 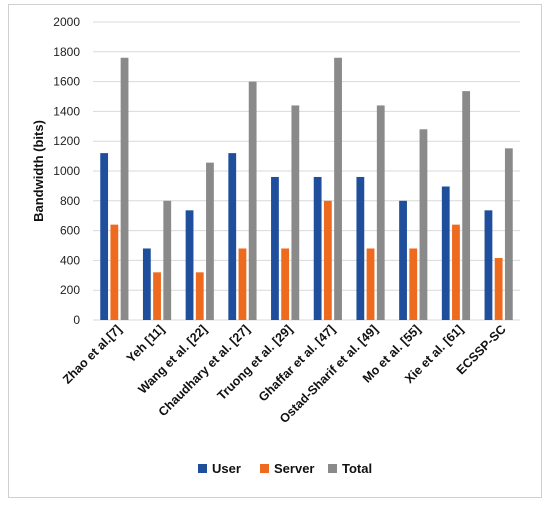 I want to click on x-category-label: Zhao et al.[7], so click(x=92, y=354).